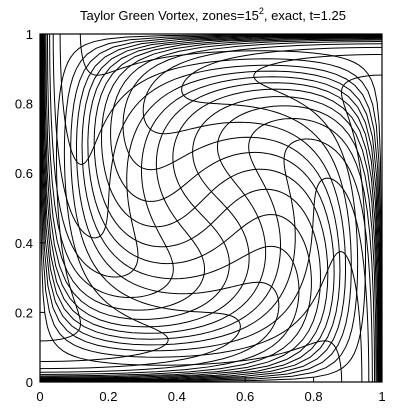 This screenshot has height=409, width=412. Describe the element at coordinates (24, 104) in the screenshot. I see `y-tick-label-4: 0.8` at that location.